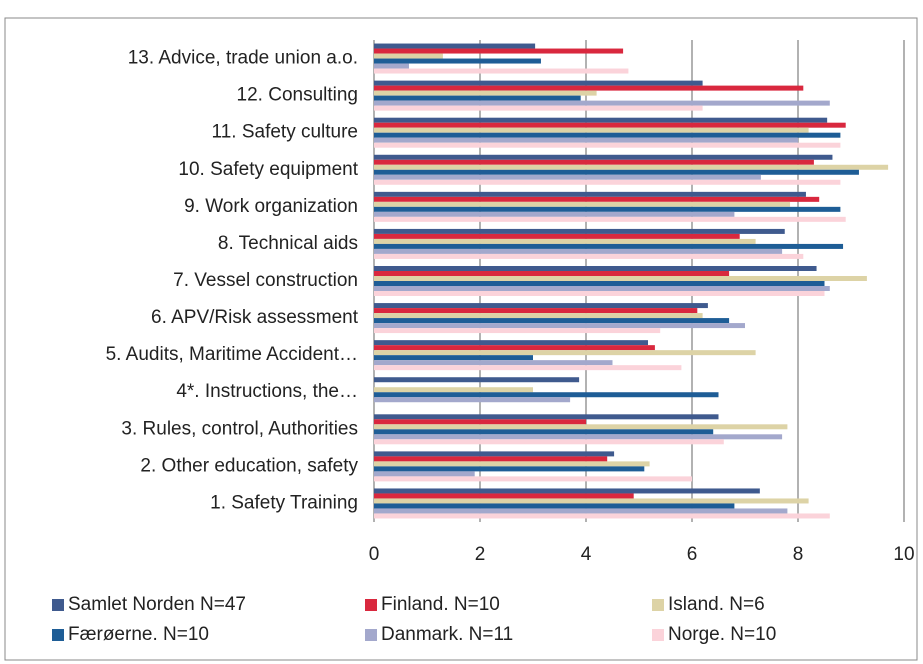 This screenshot has width=923, height=664. I want to click on x-tick-label: 10, so click(903, 554).